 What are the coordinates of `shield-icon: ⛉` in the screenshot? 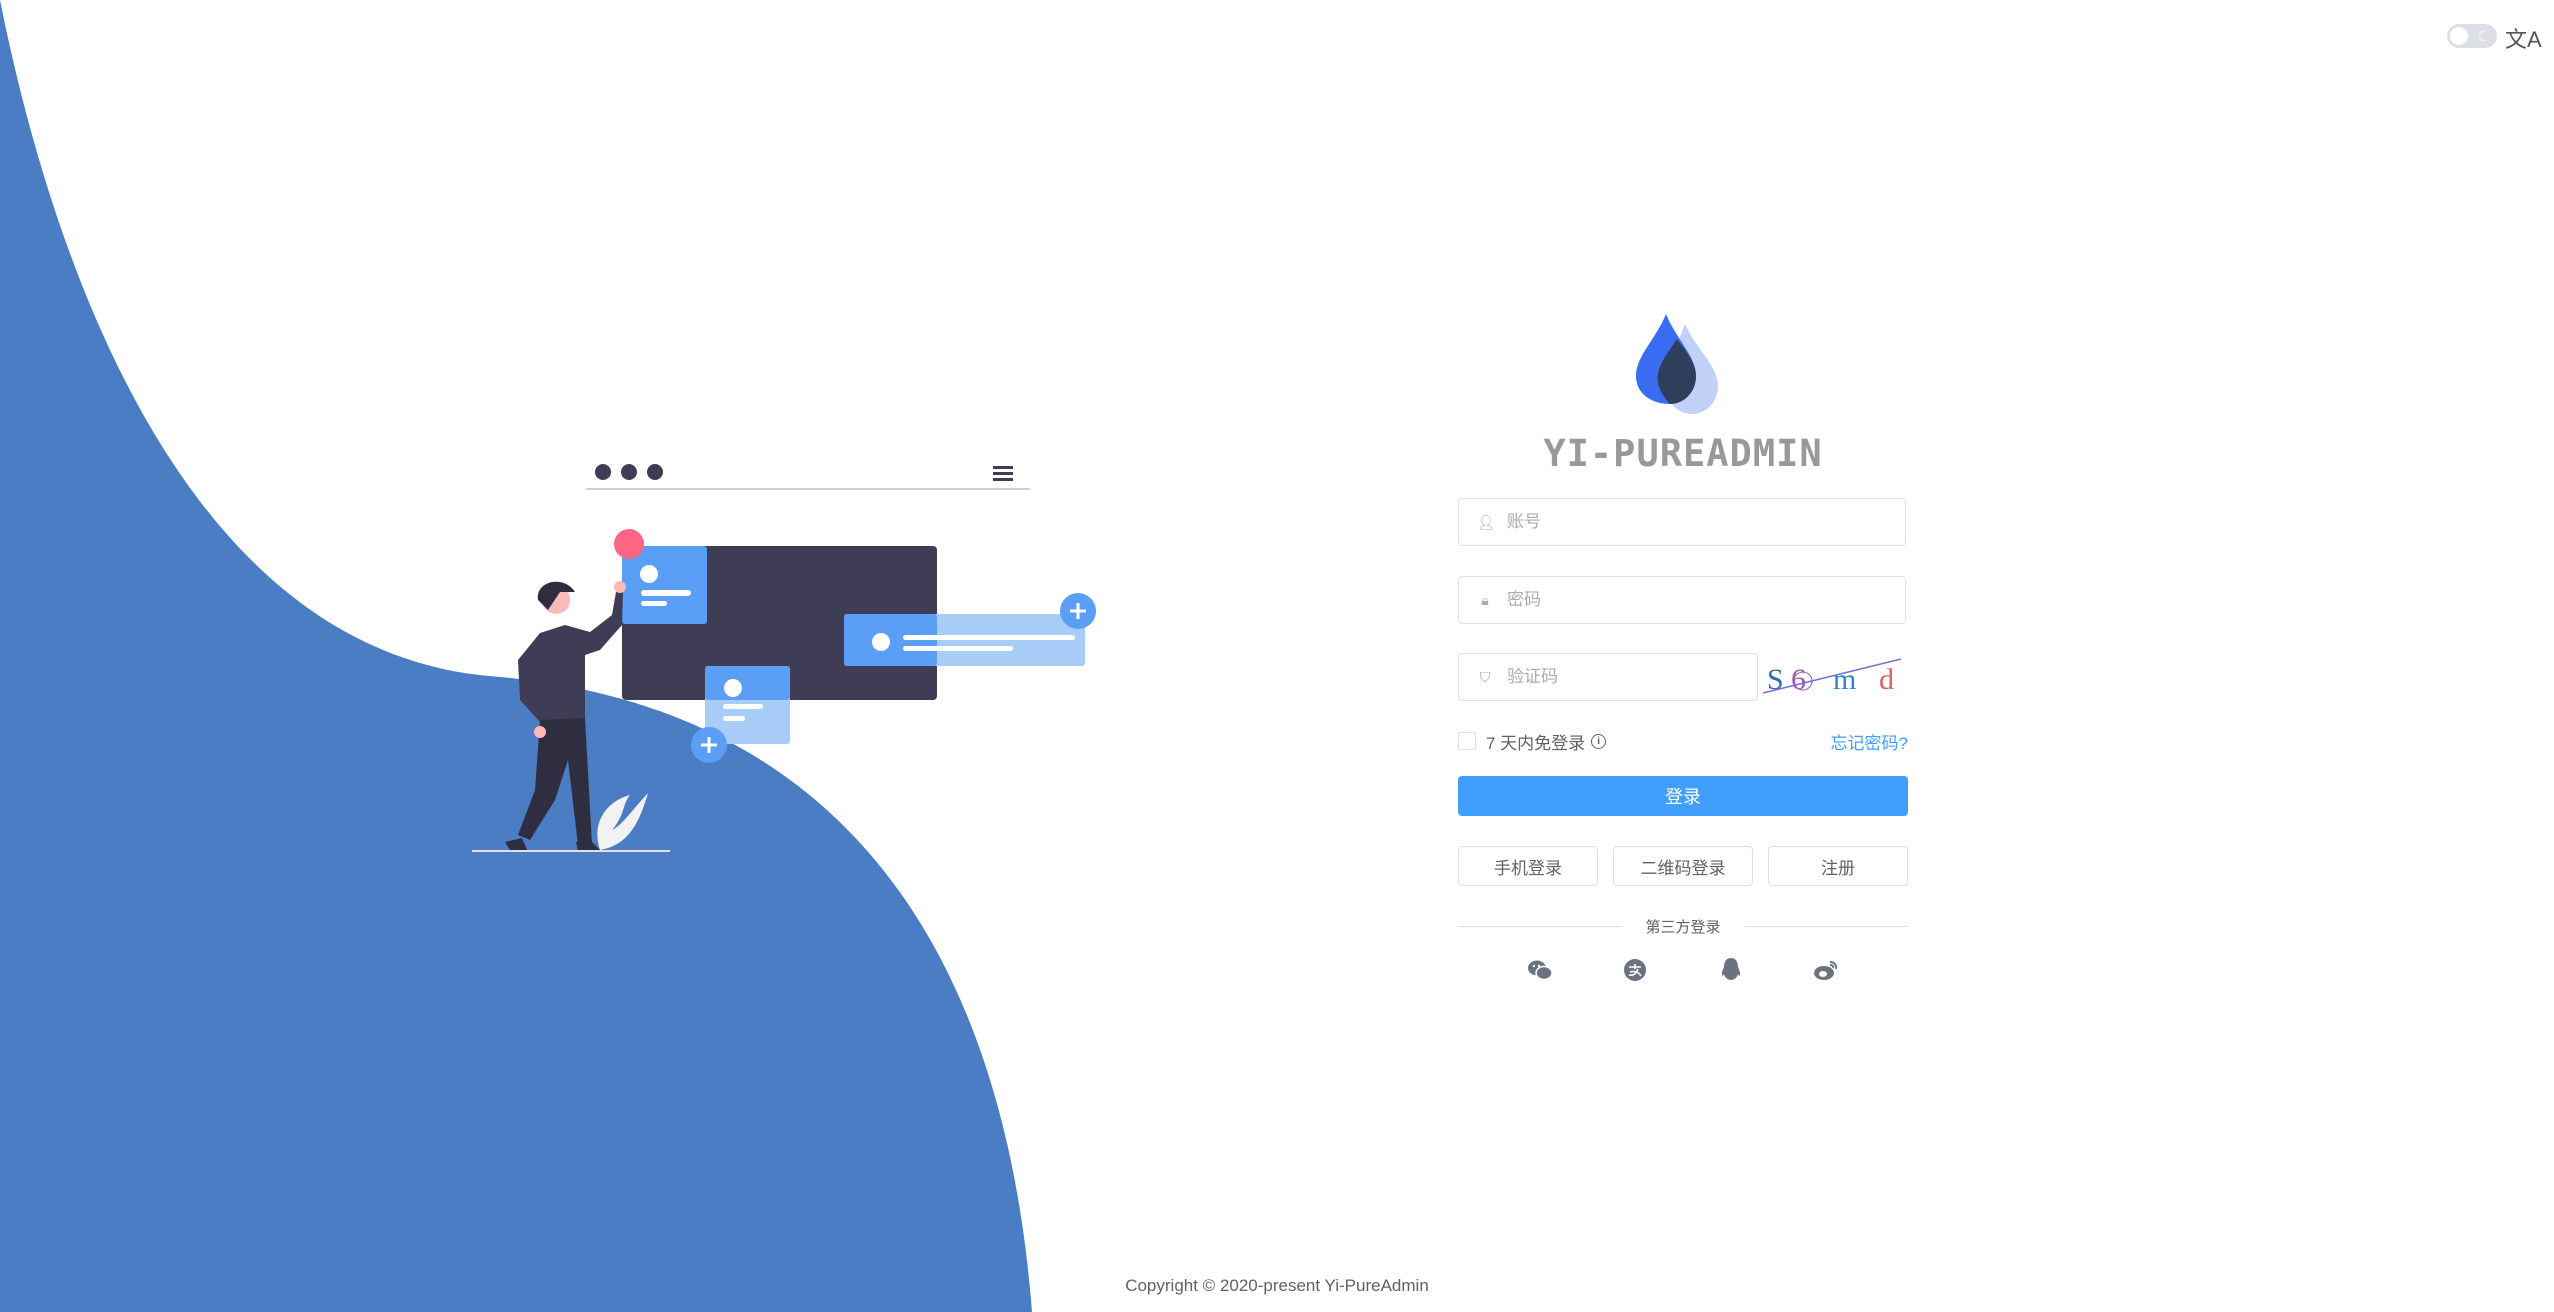 It's located at (1485, 676).